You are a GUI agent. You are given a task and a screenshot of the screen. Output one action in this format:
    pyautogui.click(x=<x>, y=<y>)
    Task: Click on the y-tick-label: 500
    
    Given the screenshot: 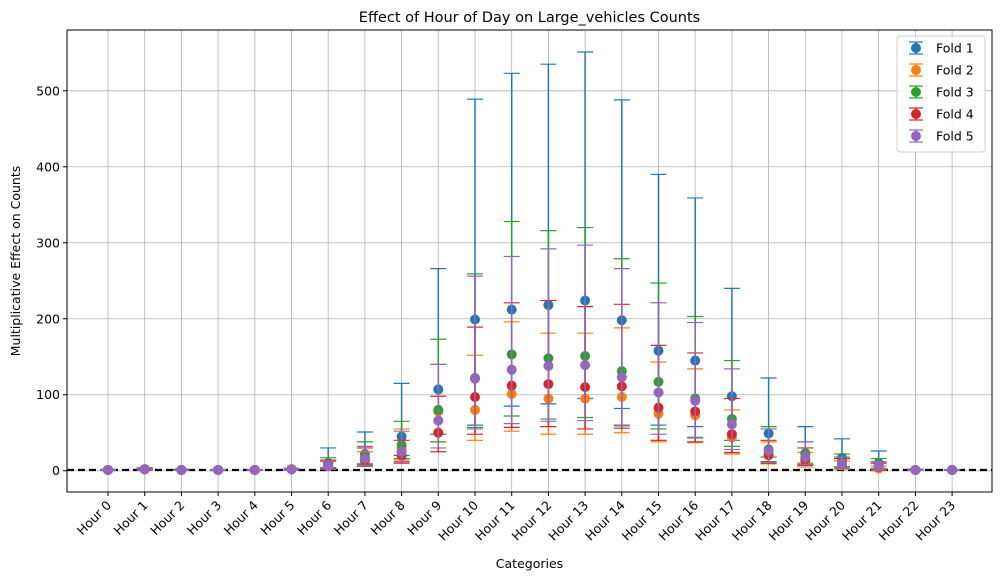 What is the action you would take?
    pyautogui.click(x=48, y=90)
    